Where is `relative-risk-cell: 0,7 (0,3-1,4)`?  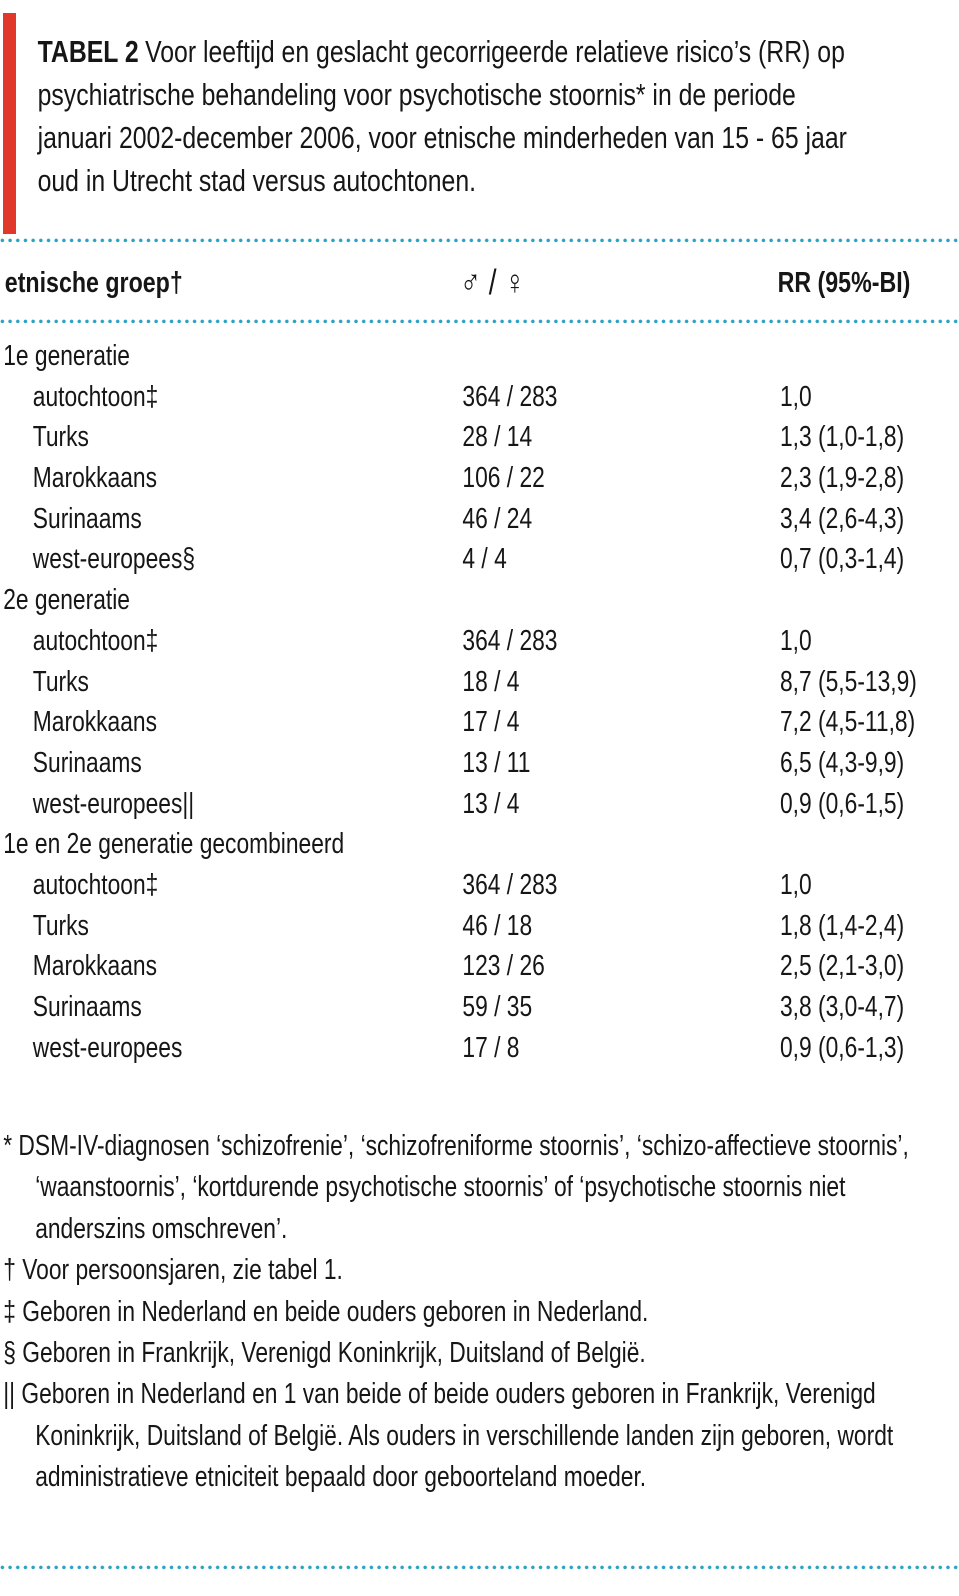 relative-risk-cell: 0,7 (0,3-1,4) is located at coordinates (842, 559).